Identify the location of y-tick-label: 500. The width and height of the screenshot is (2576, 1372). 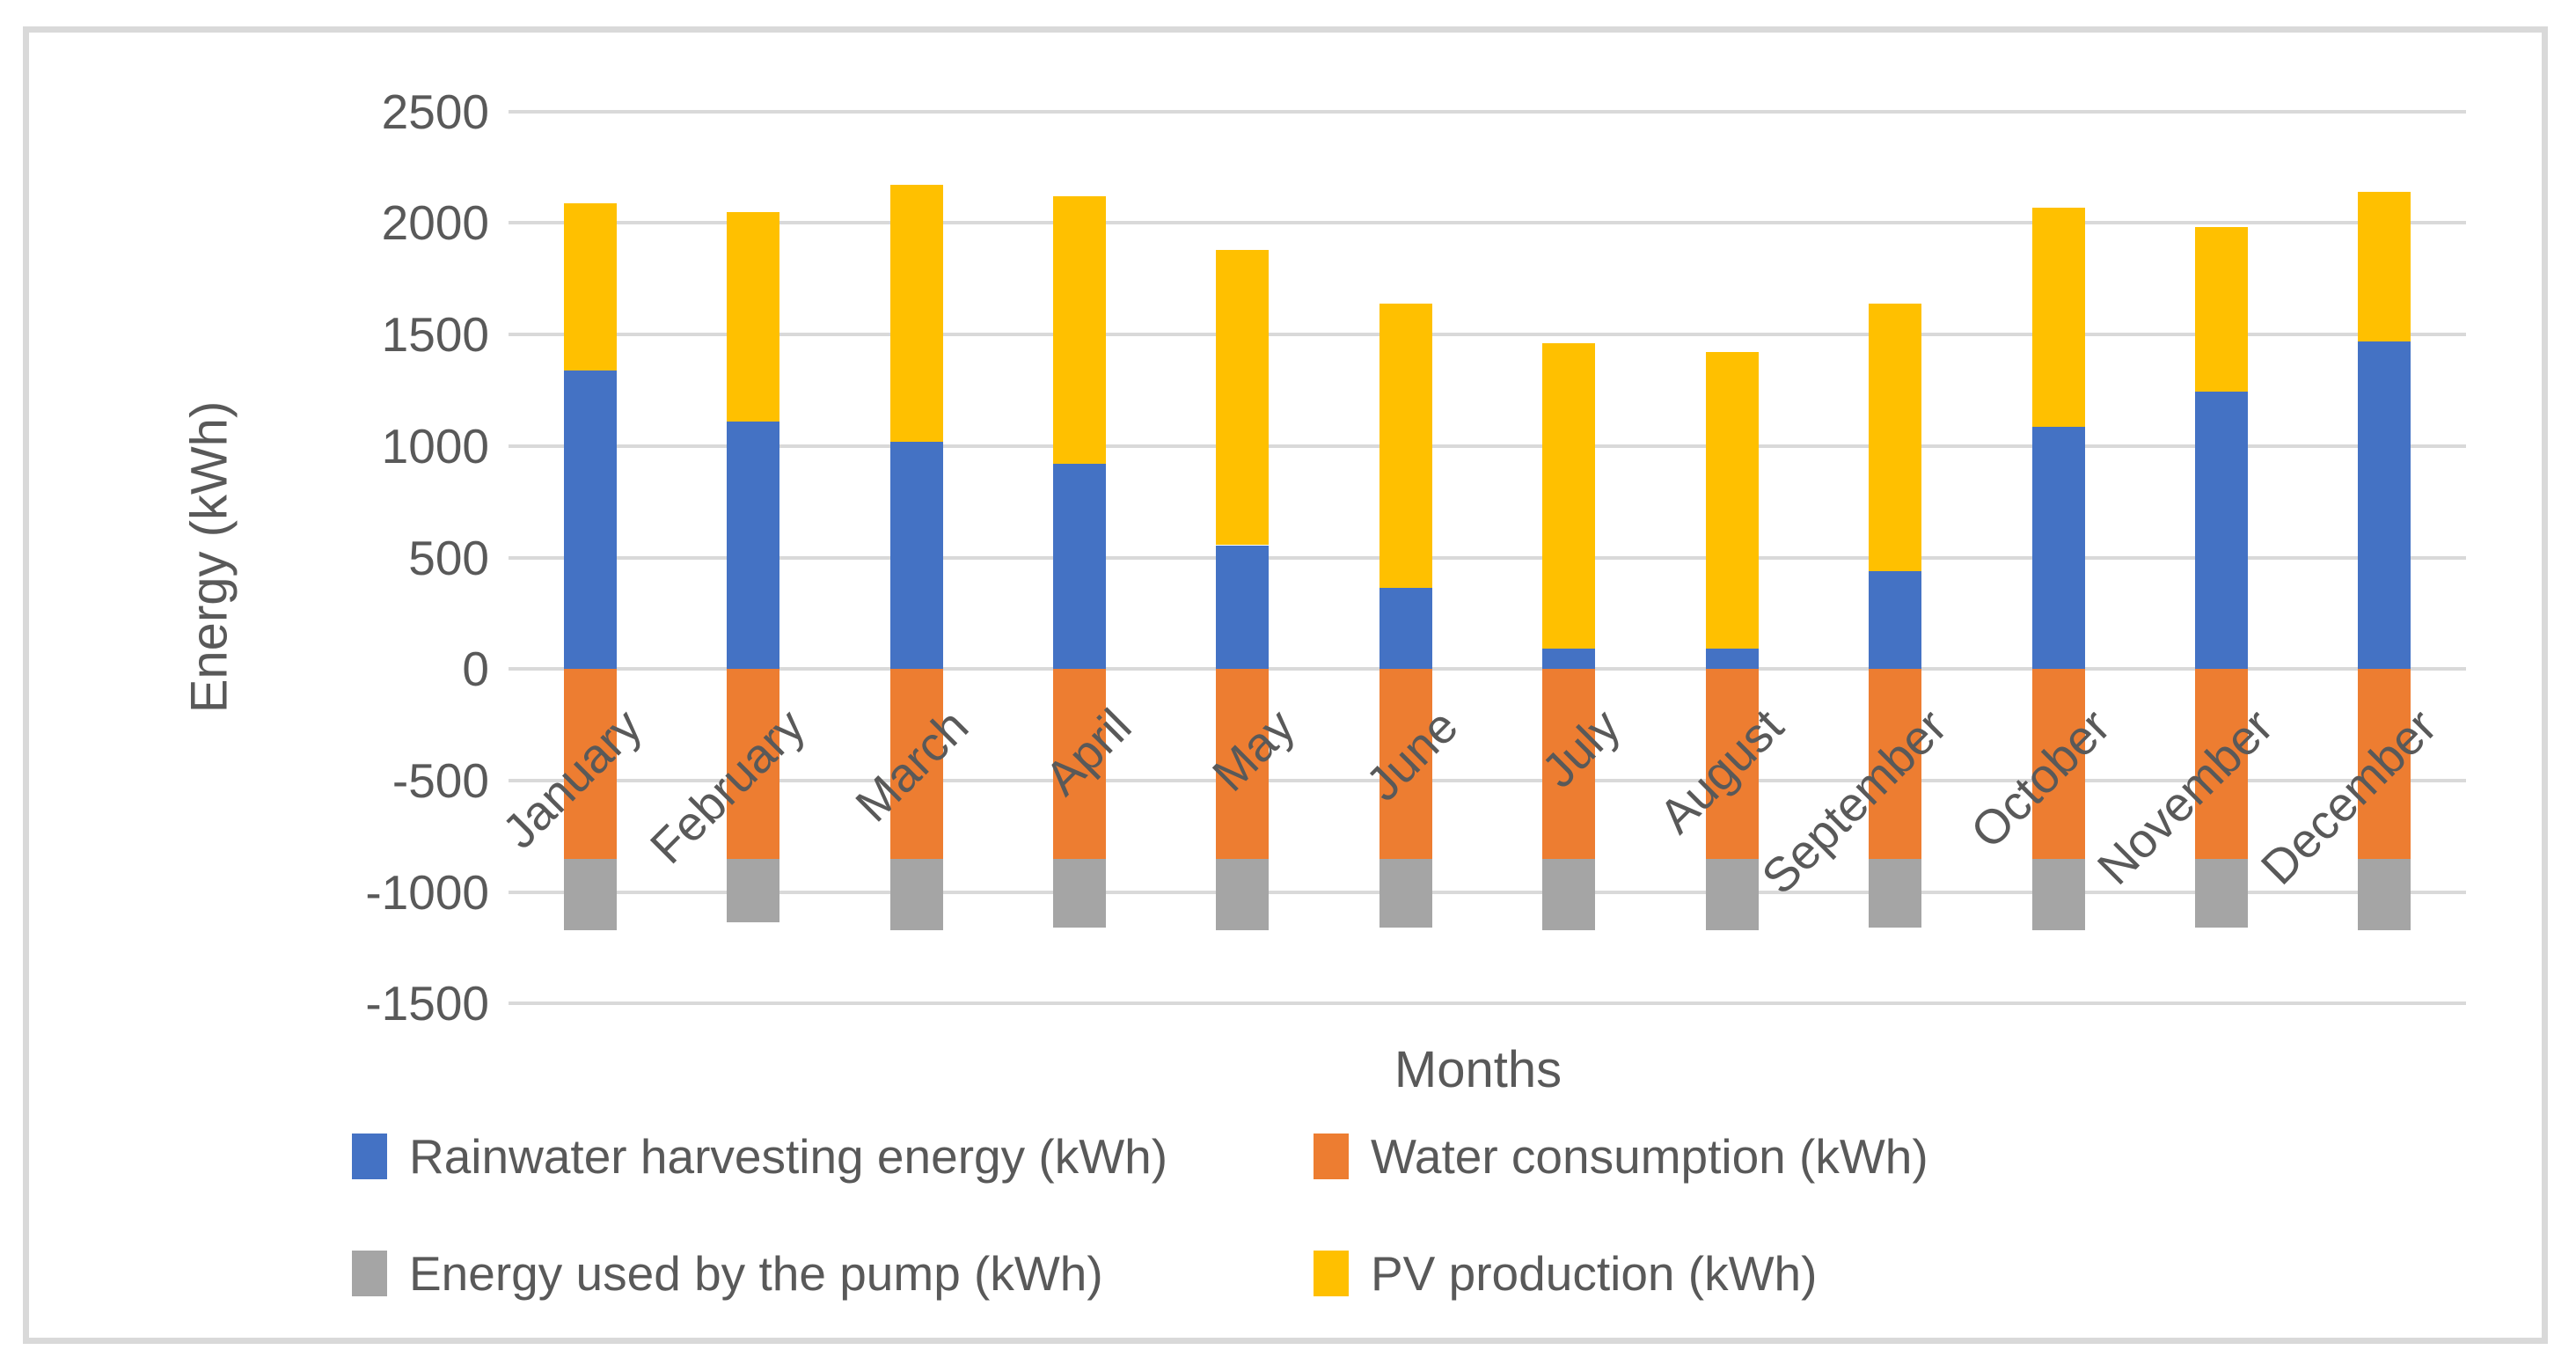
(448, 557).